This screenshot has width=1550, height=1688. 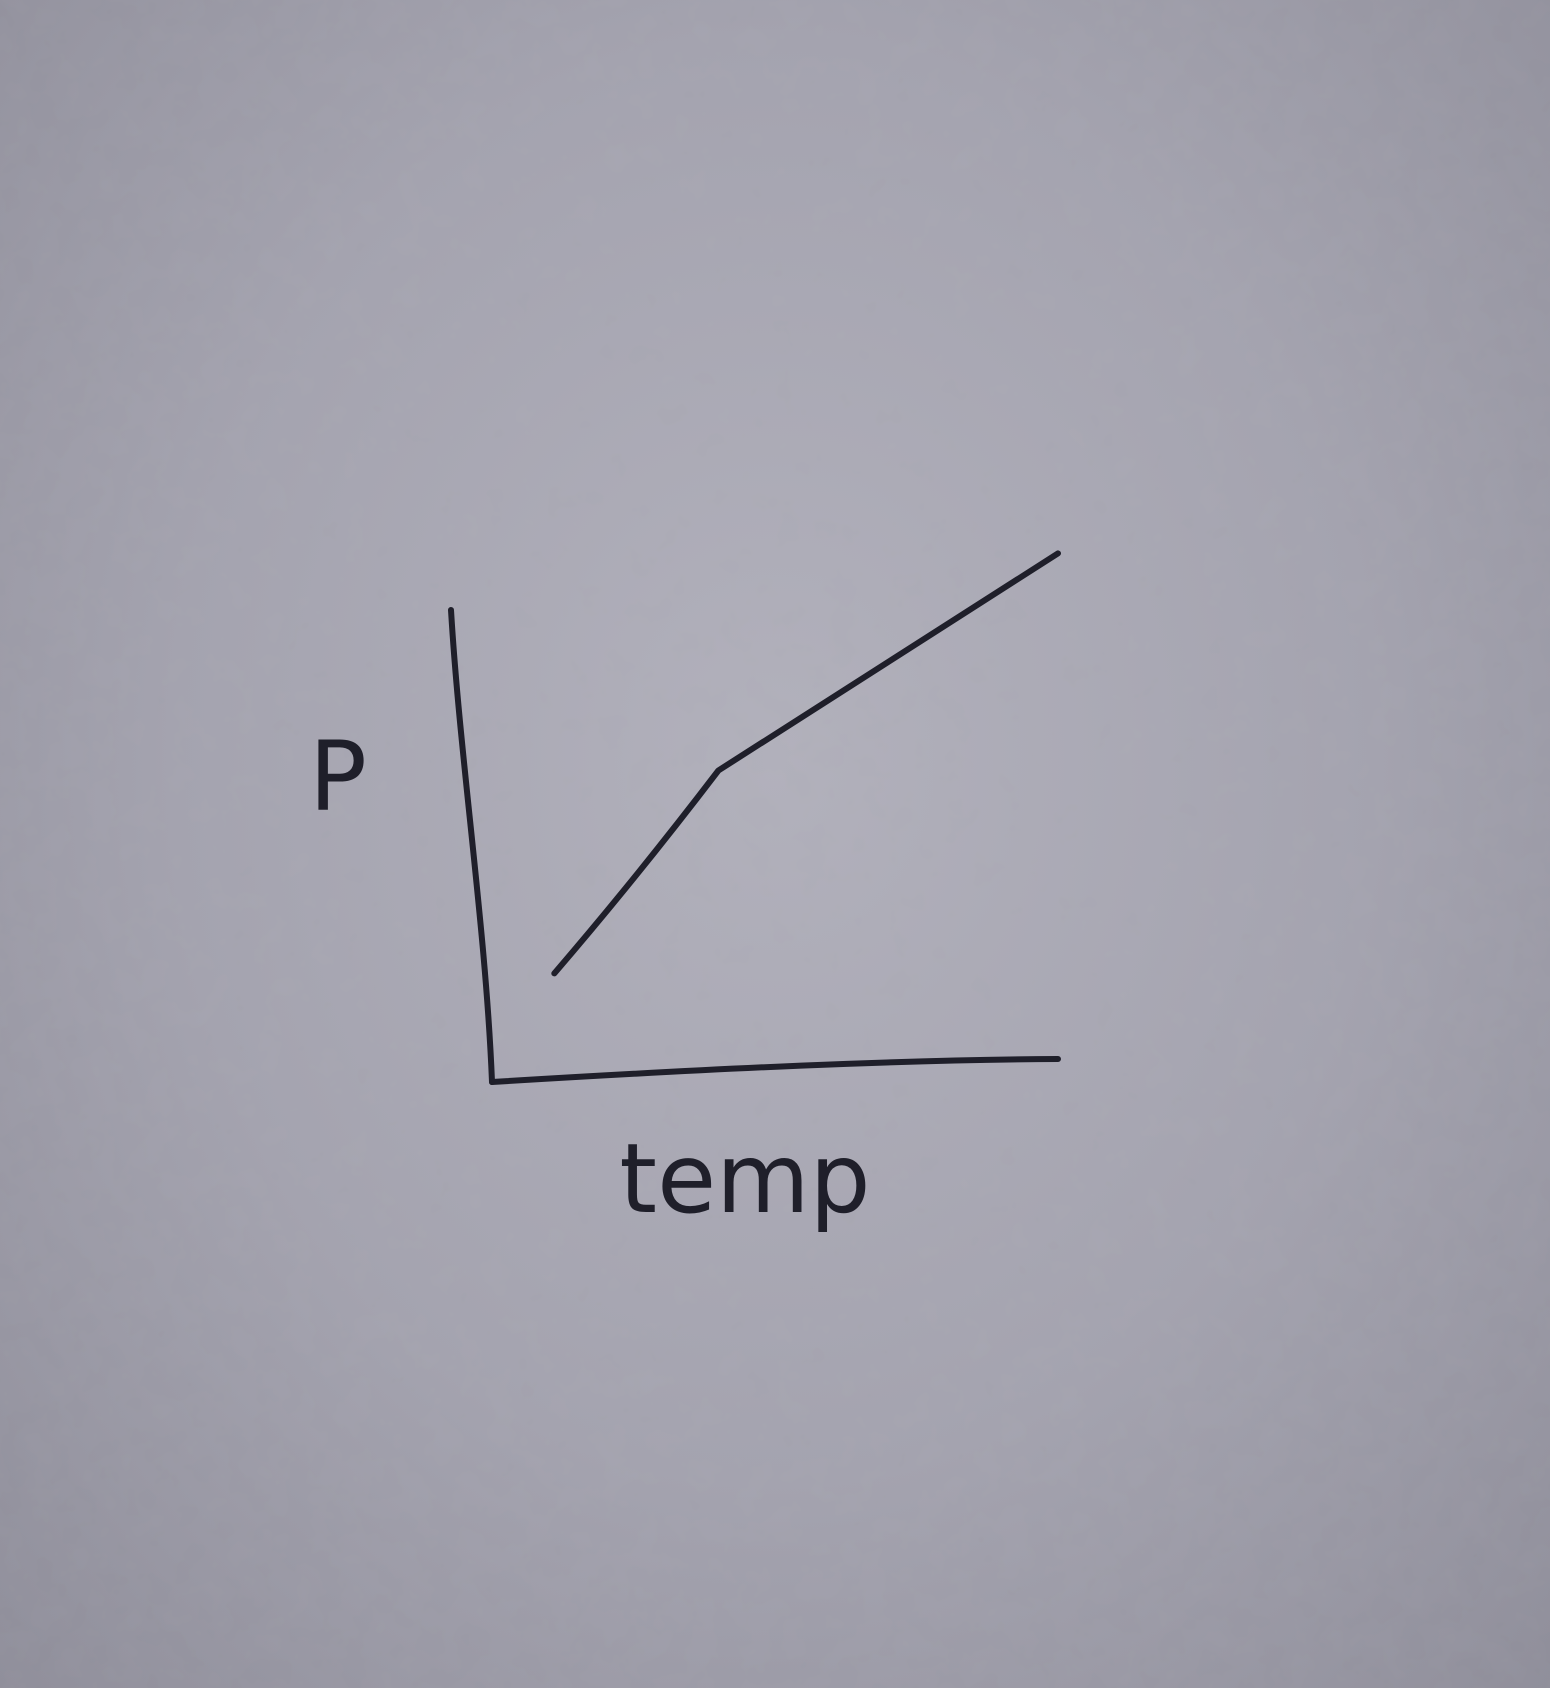 What do you see at coordinates (775, 1070) in the screenshot?
I see `x-axis-line` at bounding box center [775, 1070].